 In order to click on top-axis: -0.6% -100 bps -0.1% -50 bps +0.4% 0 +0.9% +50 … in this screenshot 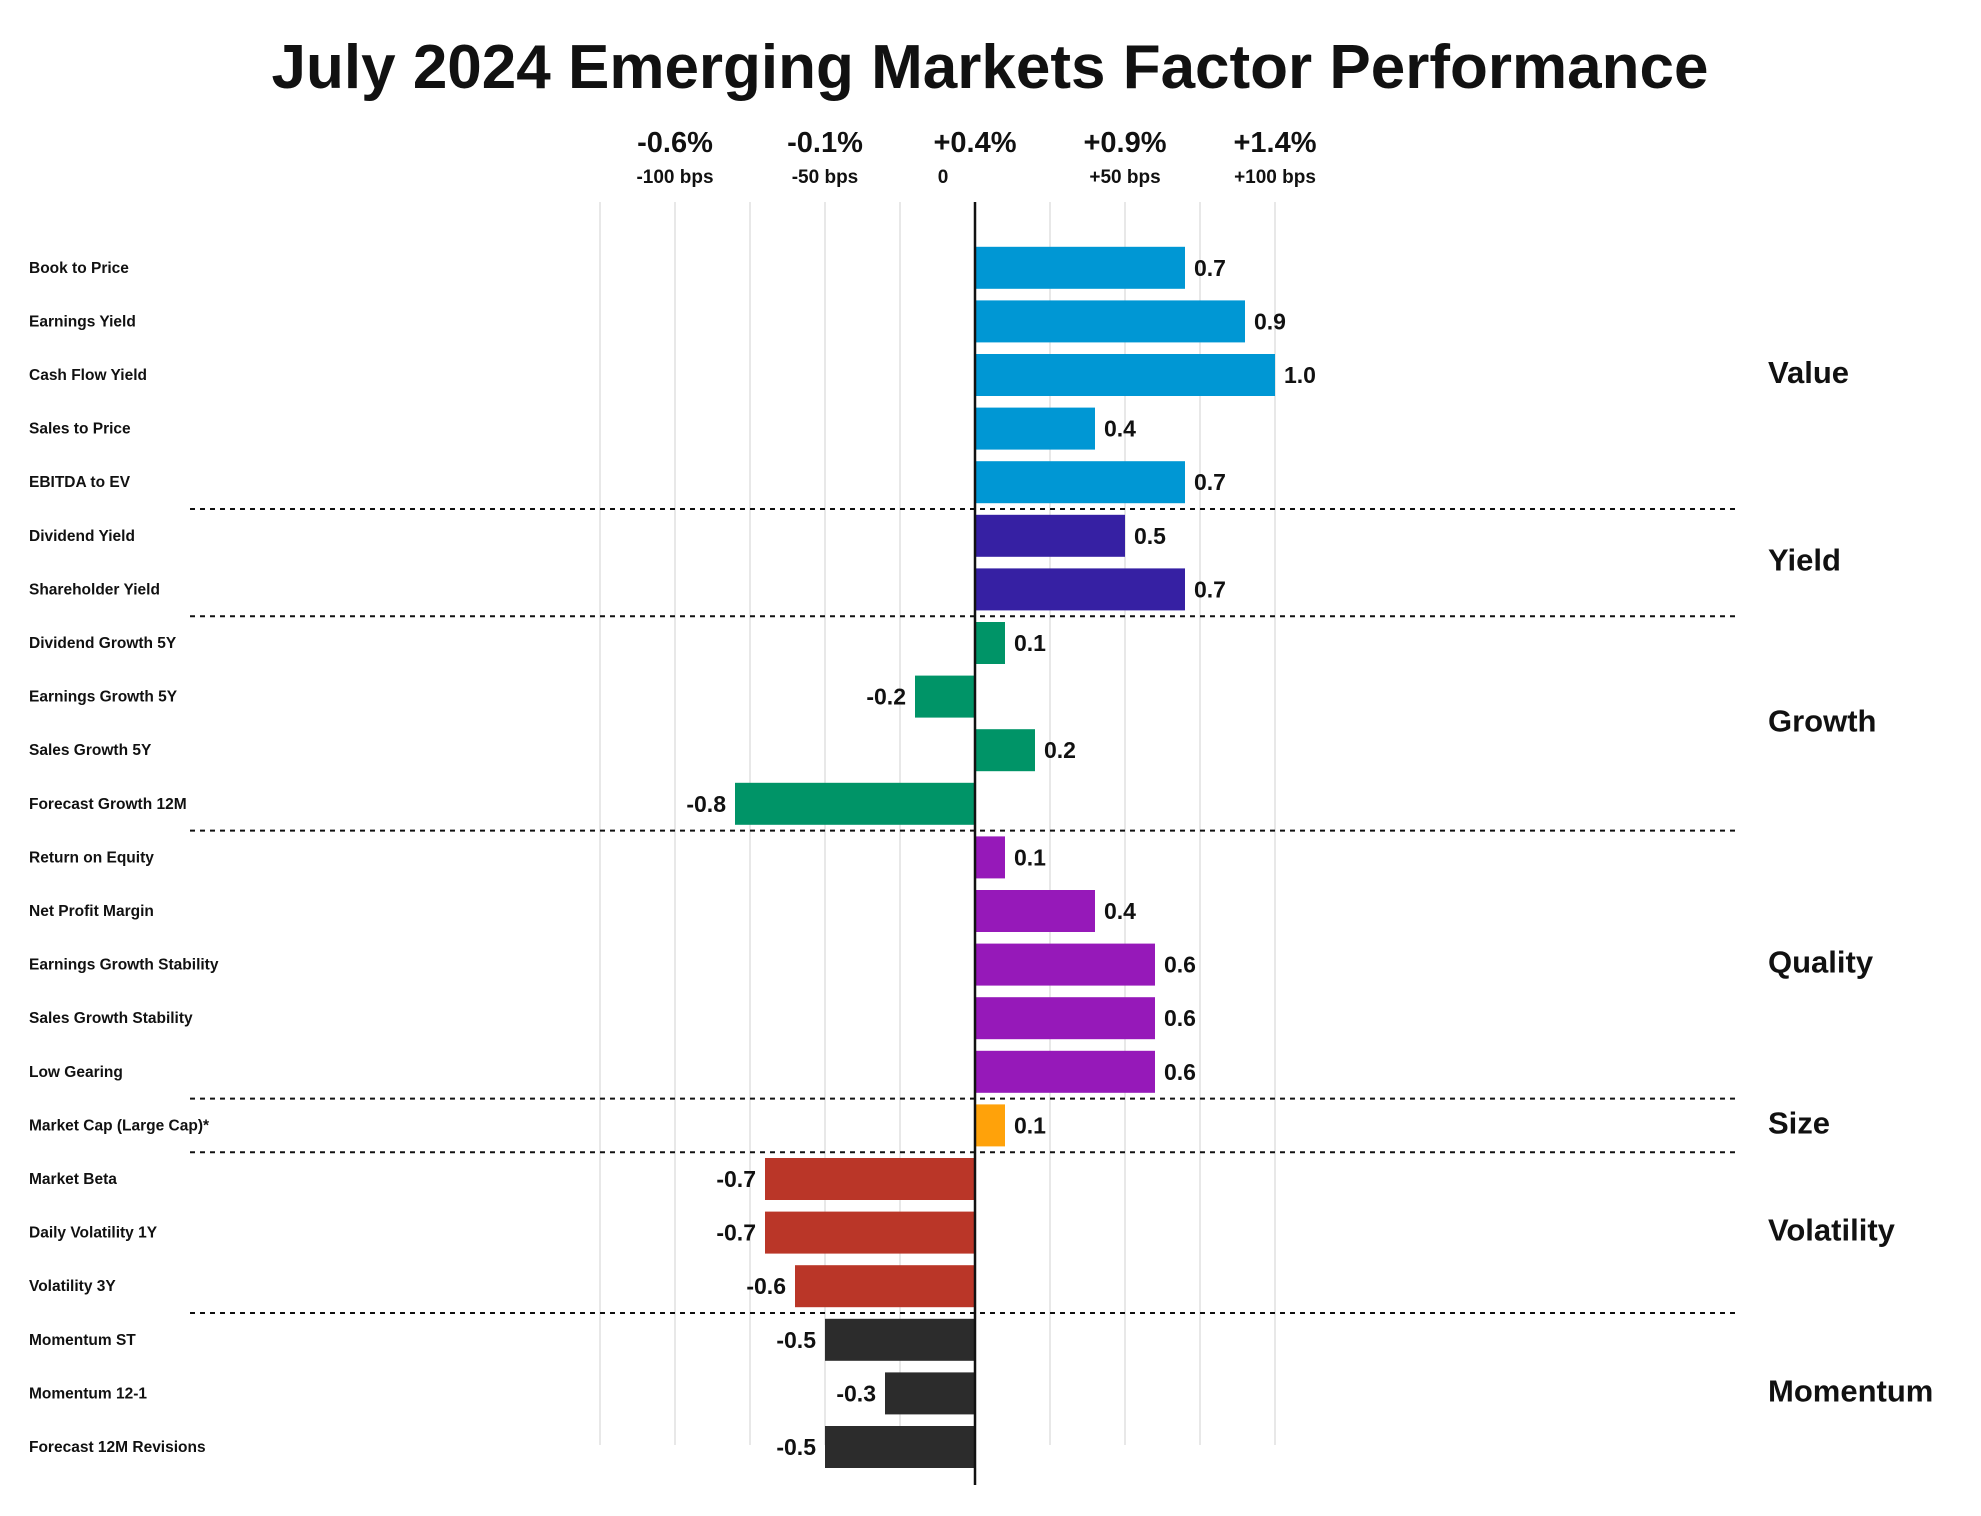, I will do `click(976, 157)`.